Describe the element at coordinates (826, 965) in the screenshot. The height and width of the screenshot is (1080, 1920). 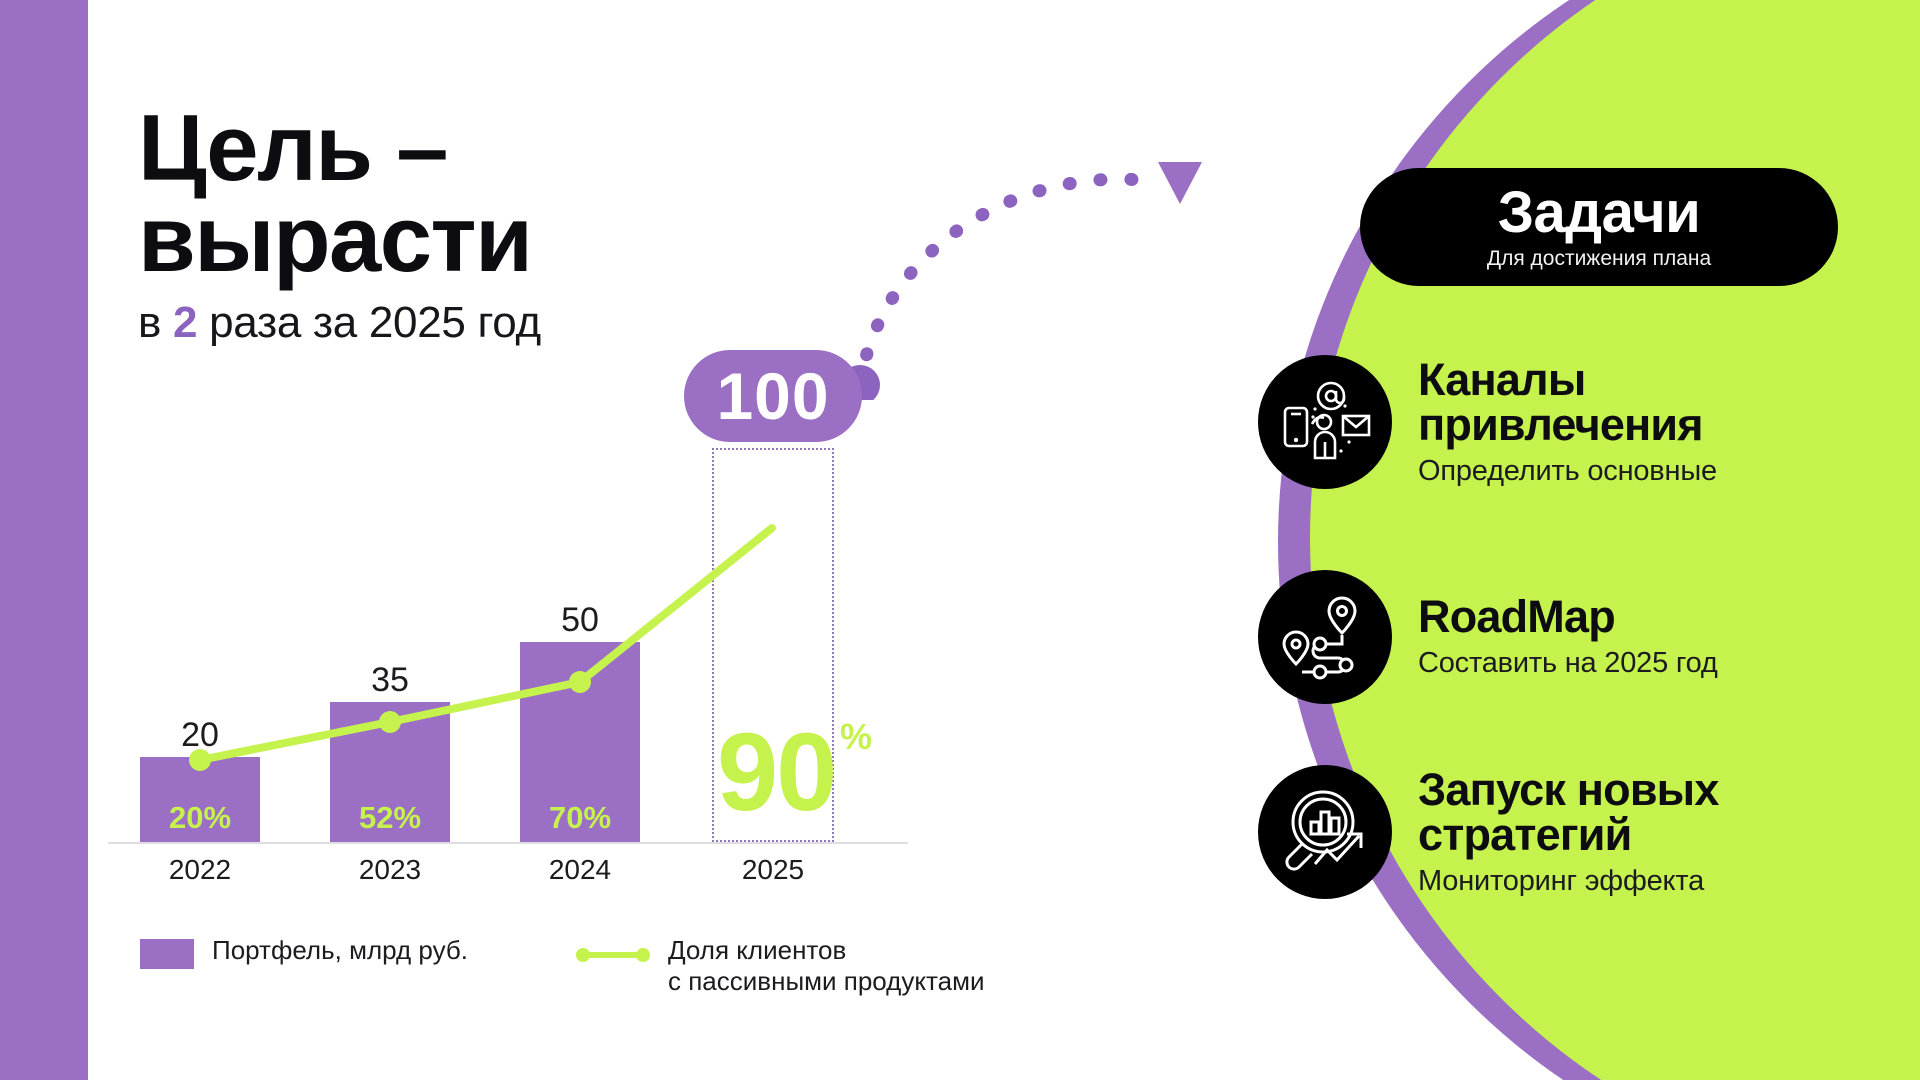
I see `legend-label-share: Доля клиентов с пассивными продуктами` at that location.